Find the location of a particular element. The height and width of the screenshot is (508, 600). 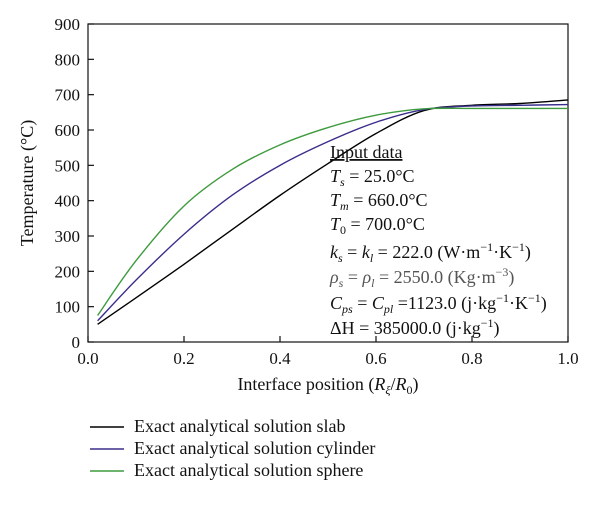

y-tick-label: 0 is located at coordinates (76, 342).